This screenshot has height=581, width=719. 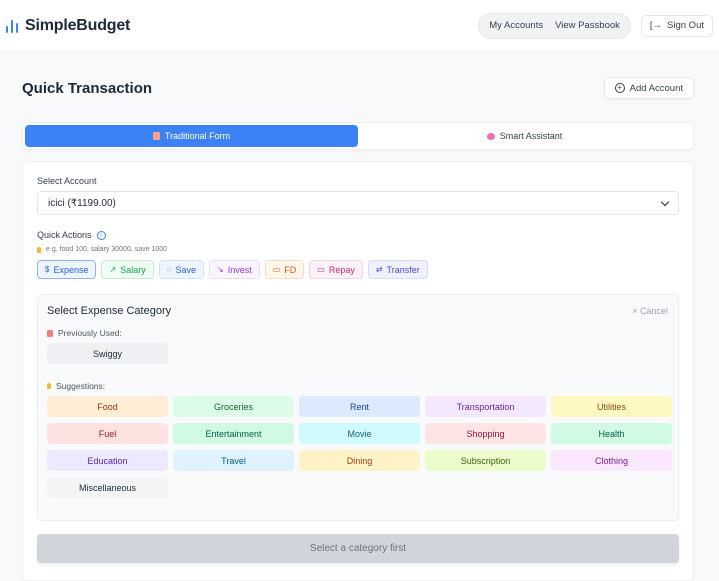 I want to click on credit-card-icon: ▭, so click(x=321, y=269).